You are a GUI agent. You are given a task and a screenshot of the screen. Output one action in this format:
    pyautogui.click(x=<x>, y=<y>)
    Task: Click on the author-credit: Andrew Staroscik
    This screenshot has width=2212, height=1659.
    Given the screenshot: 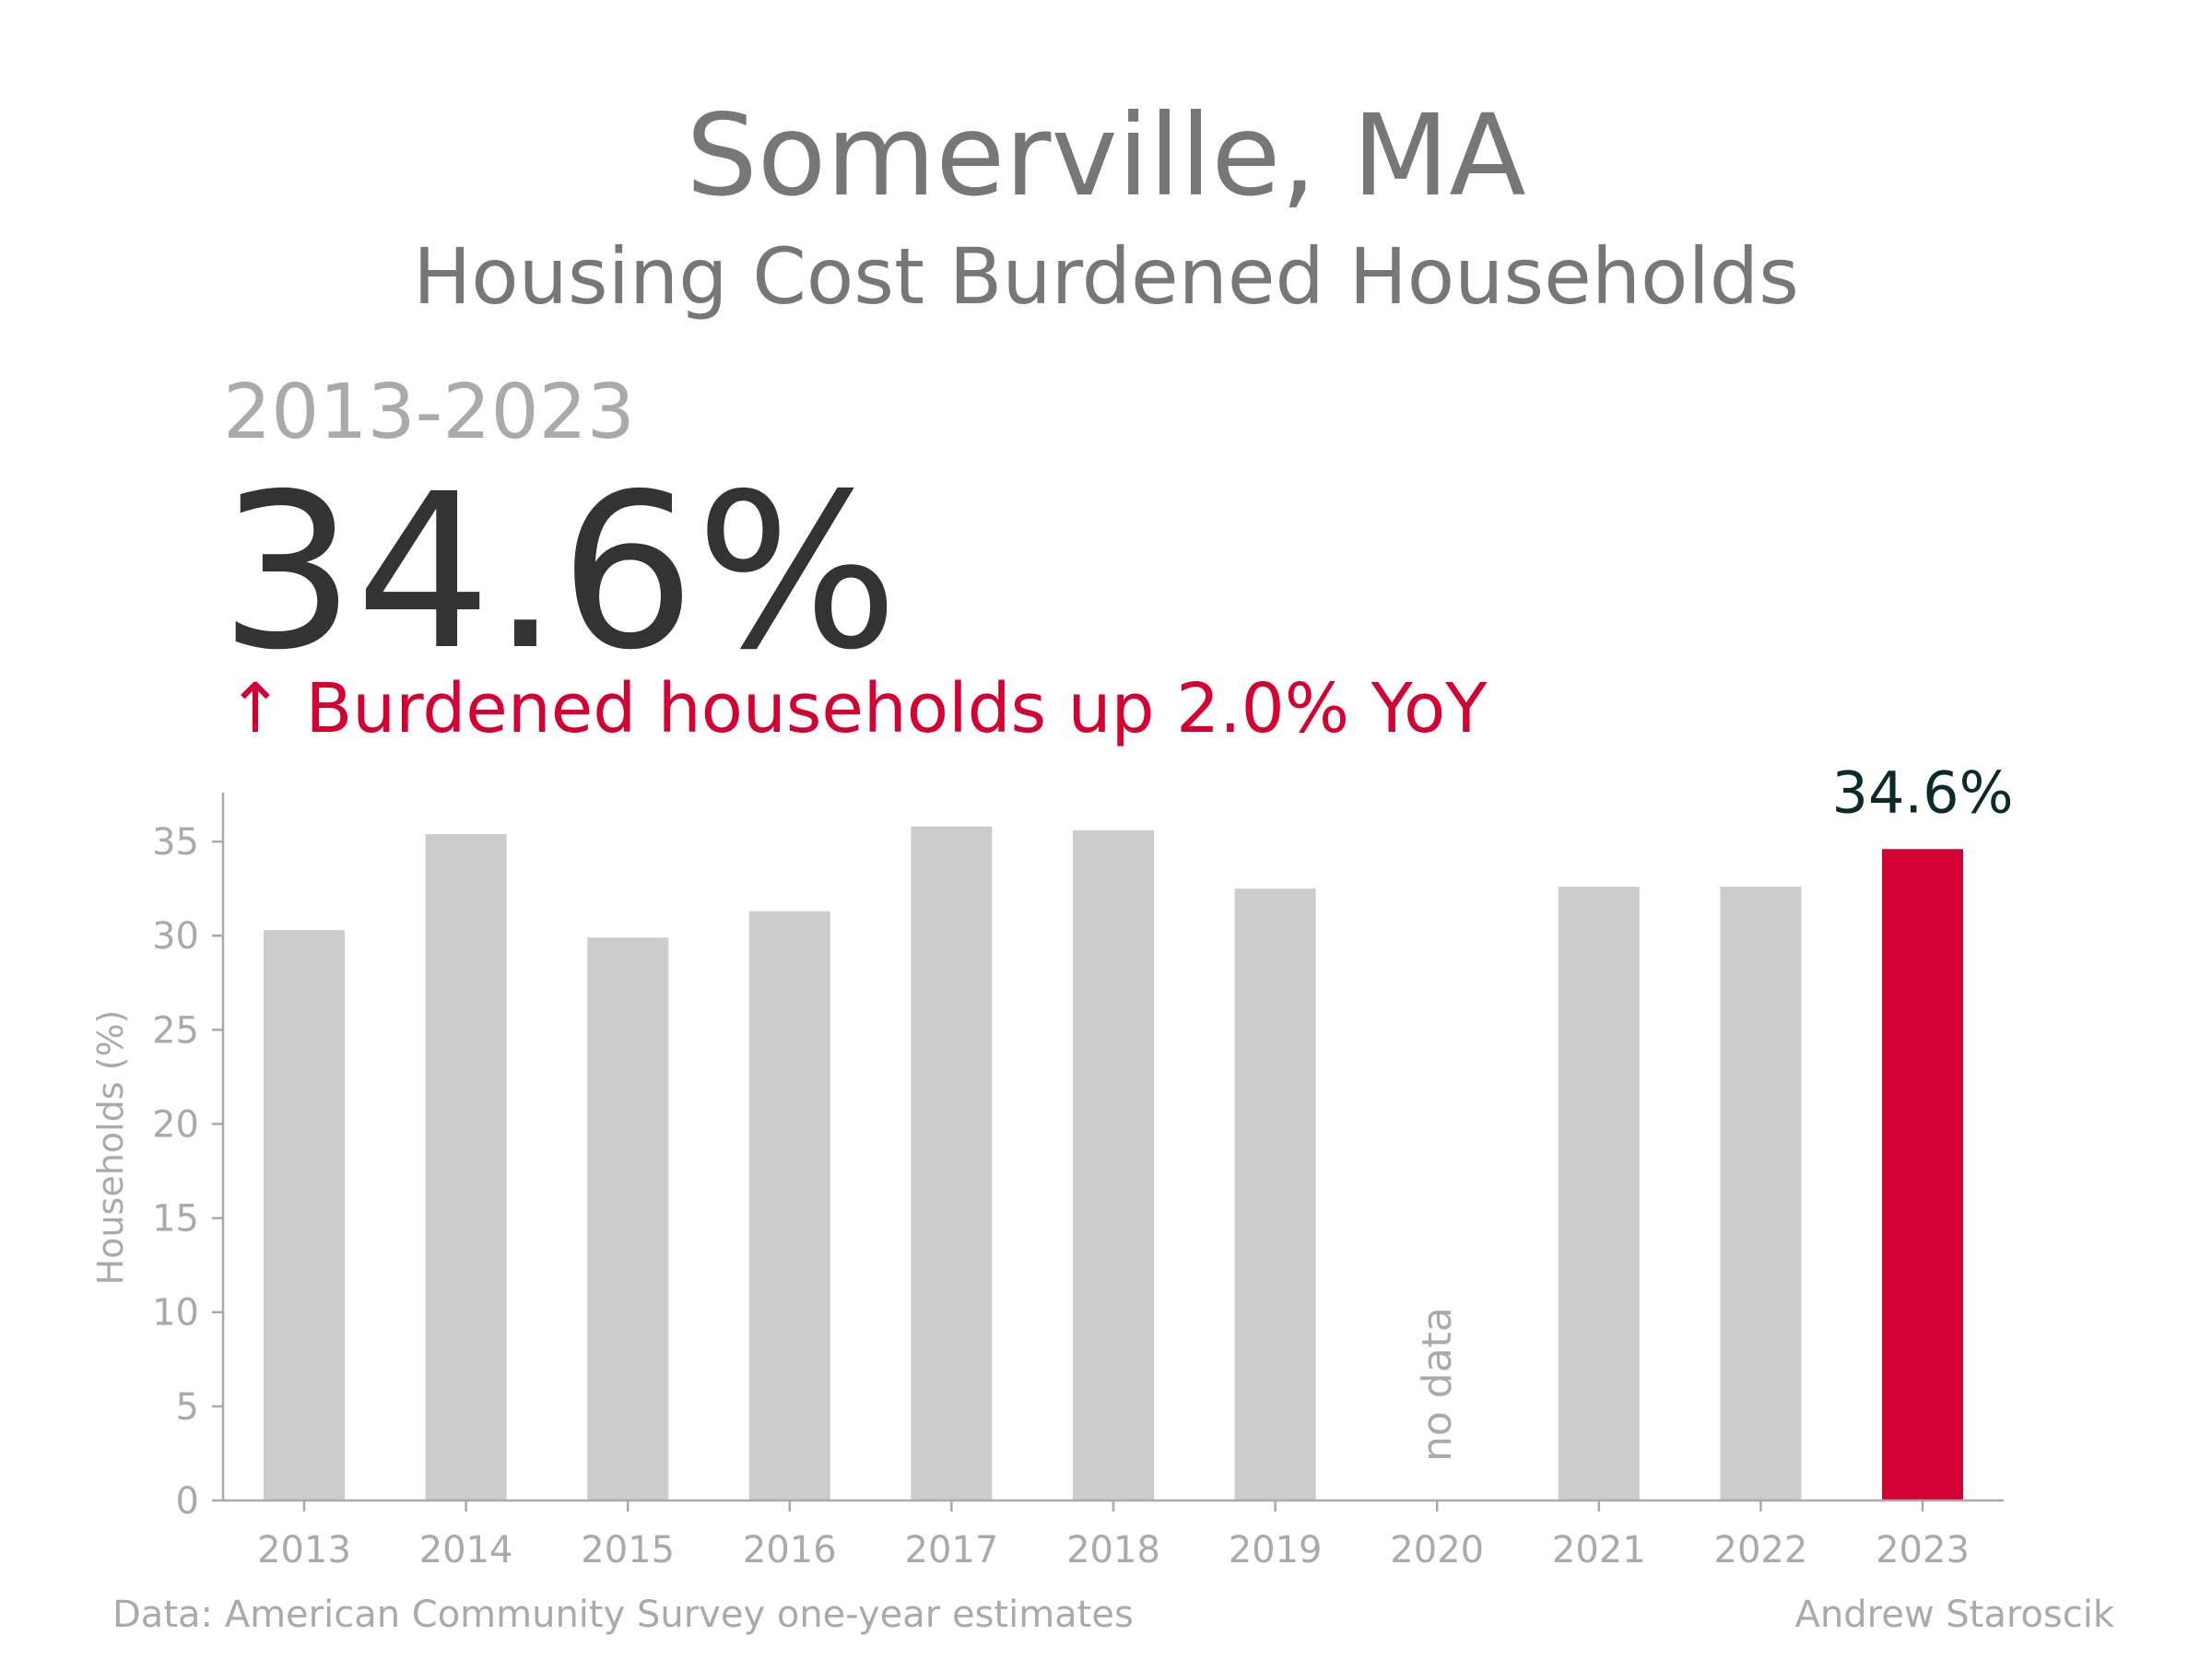 What is the action you would take?
    pyautogui.click(x=1954, y=1615)
    